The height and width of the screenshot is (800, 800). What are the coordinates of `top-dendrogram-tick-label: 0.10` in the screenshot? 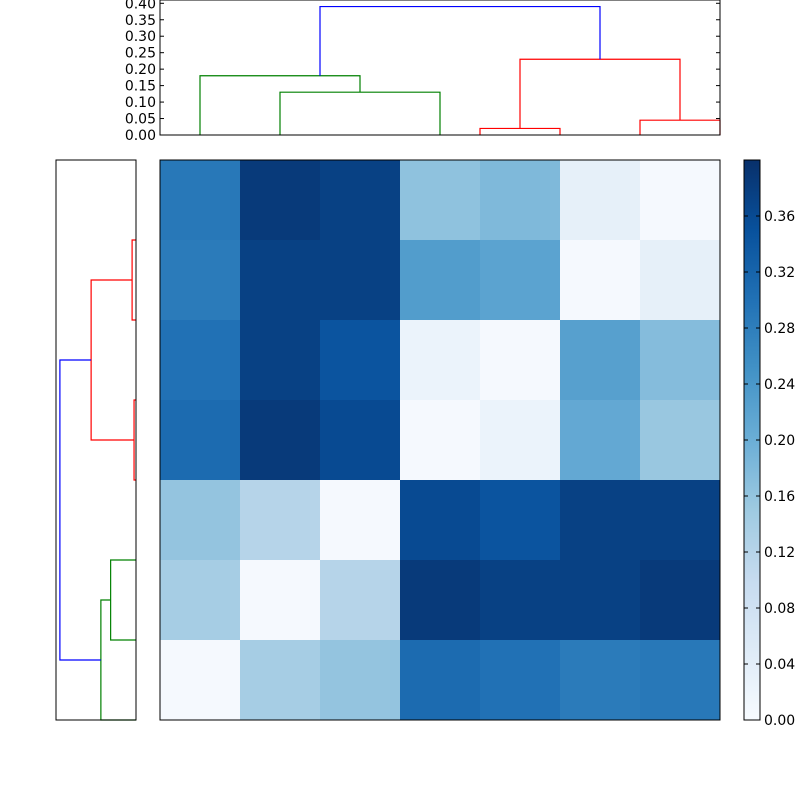 It's located at (140, 103).